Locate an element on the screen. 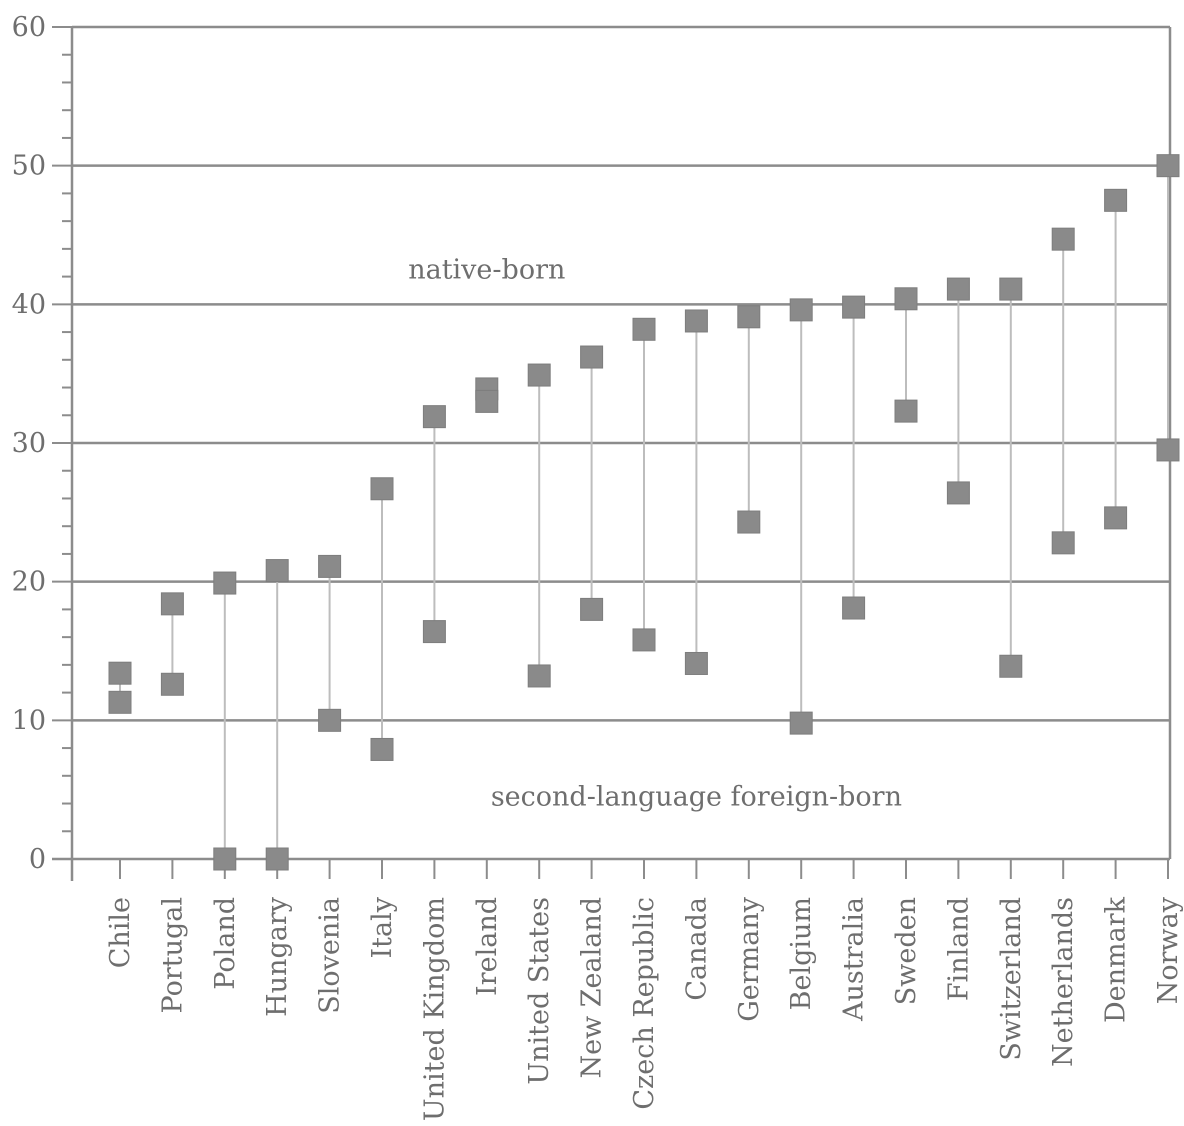  x-tick-label: United Kingdom is located at coordinates (434, 1009).